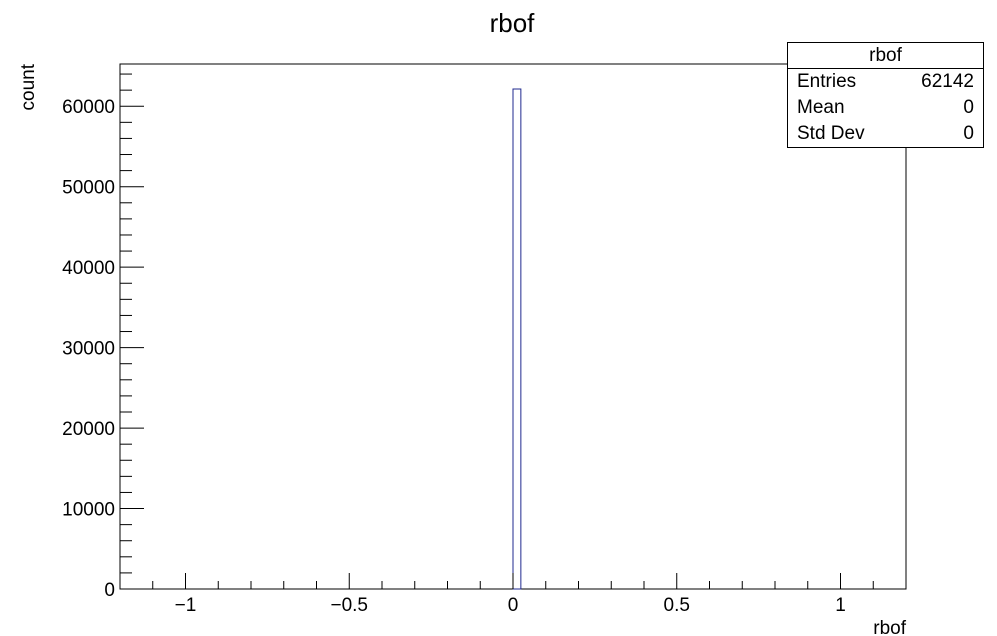 This screenshot has width=997, height=636. Describe the element at coordinates (513, 605) in the screenshot. I see `x-tick-label: 0` at that location.